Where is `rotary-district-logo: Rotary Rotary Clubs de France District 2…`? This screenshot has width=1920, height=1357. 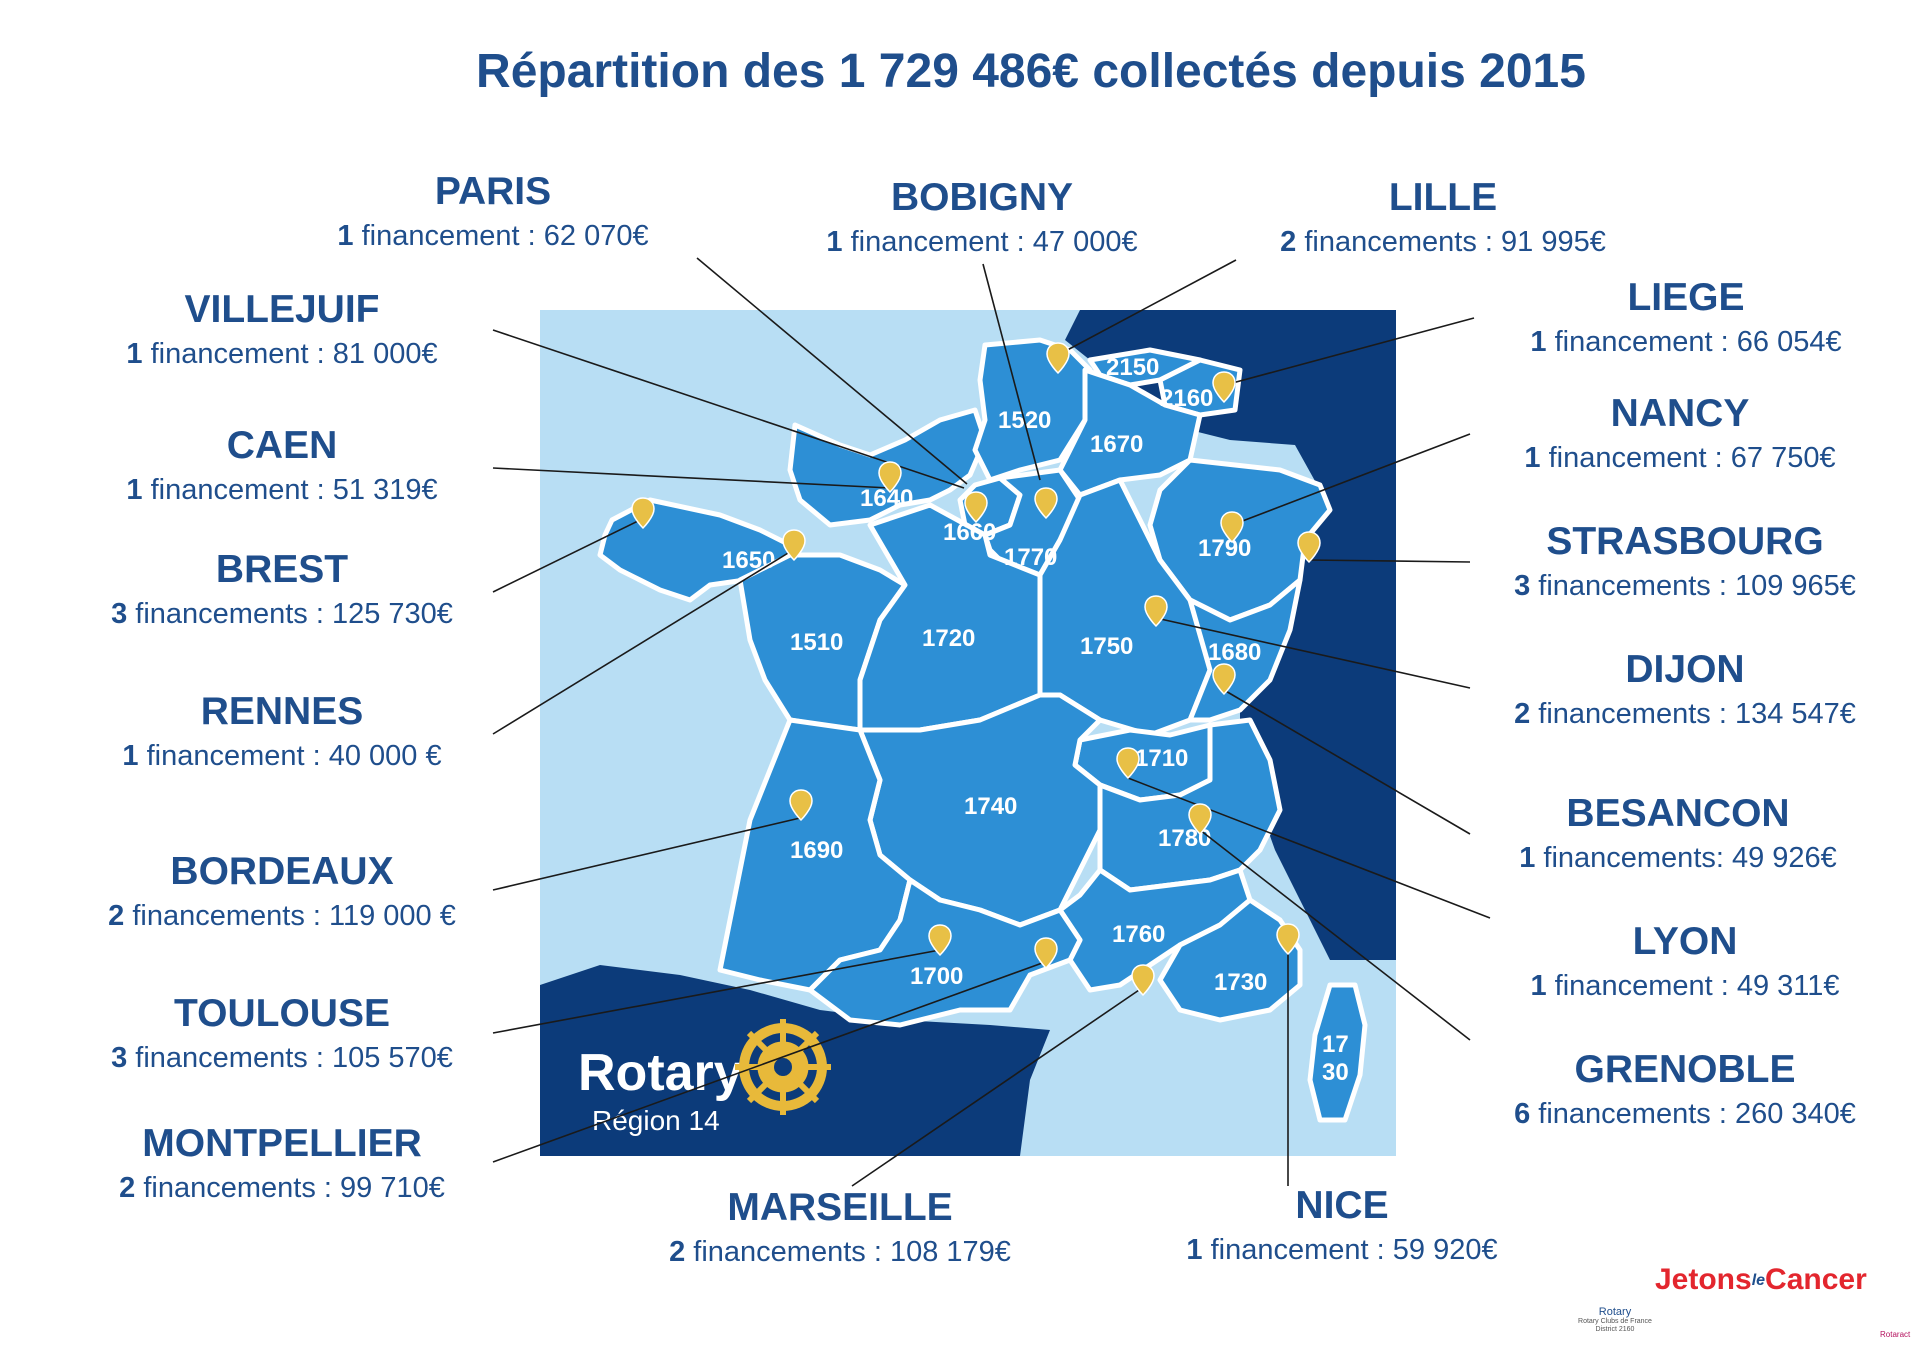
rotary-district-logo: Rotary Rotary Clubs de France District 2… is located at coordinates (1615, 1320).